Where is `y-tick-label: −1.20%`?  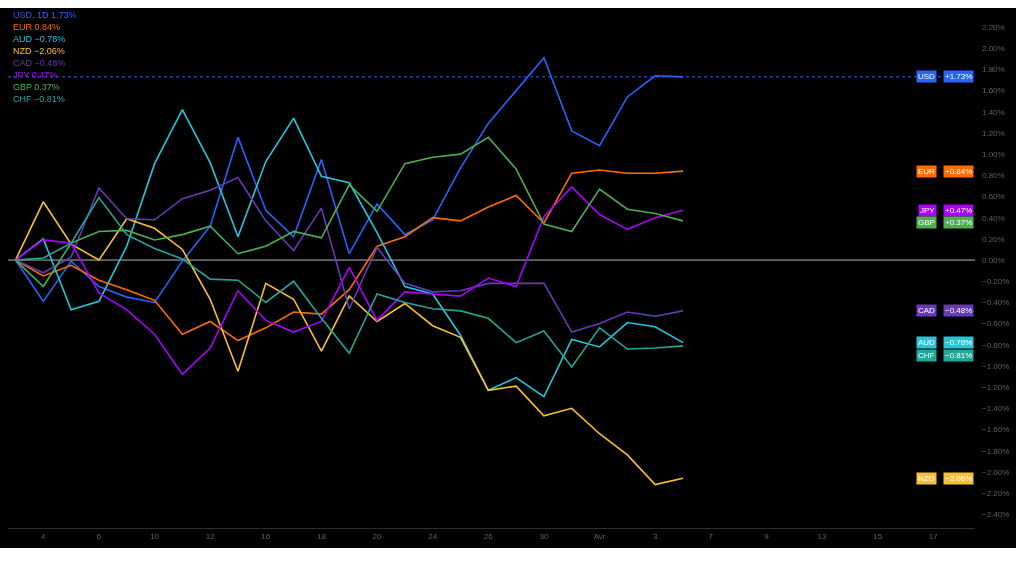
y-tick-label: −1.20% is located at coordinates (996, 387).